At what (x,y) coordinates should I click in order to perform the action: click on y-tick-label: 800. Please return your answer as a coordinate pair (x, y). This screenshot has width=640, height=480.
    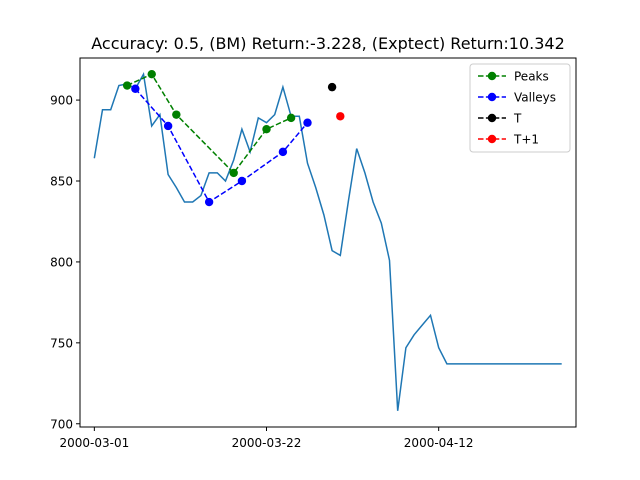
    Looking at the image, I should click on (61, 262).